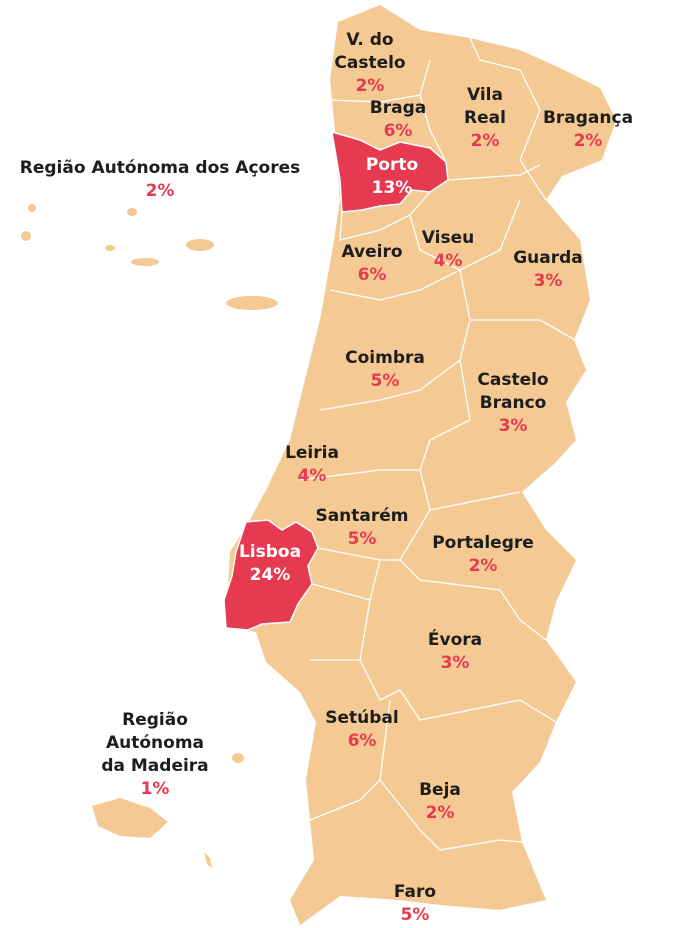 Image resolution: width=681 pixels, height=928 pixels. I want to click on lisboa-district, so click(271, 575).